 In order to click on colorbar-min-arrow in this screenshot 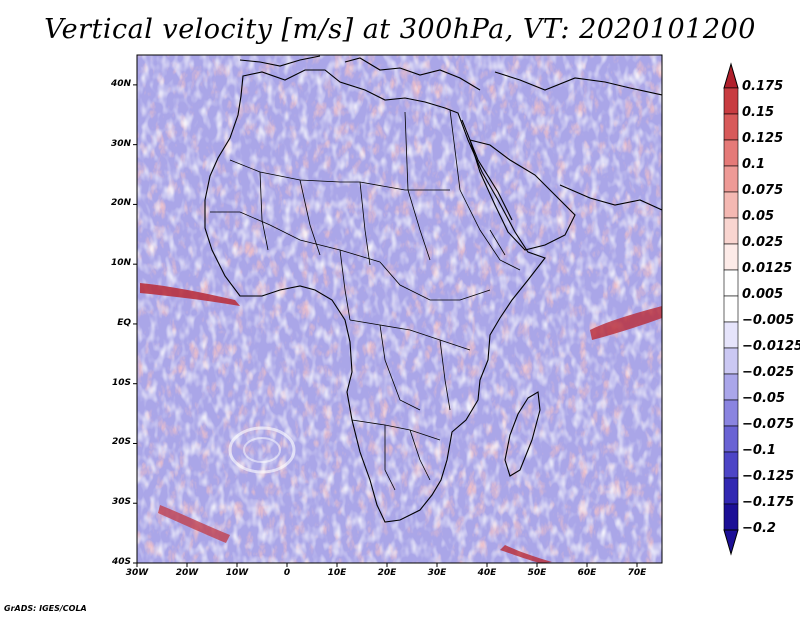, I will do `click(731, 542)`.